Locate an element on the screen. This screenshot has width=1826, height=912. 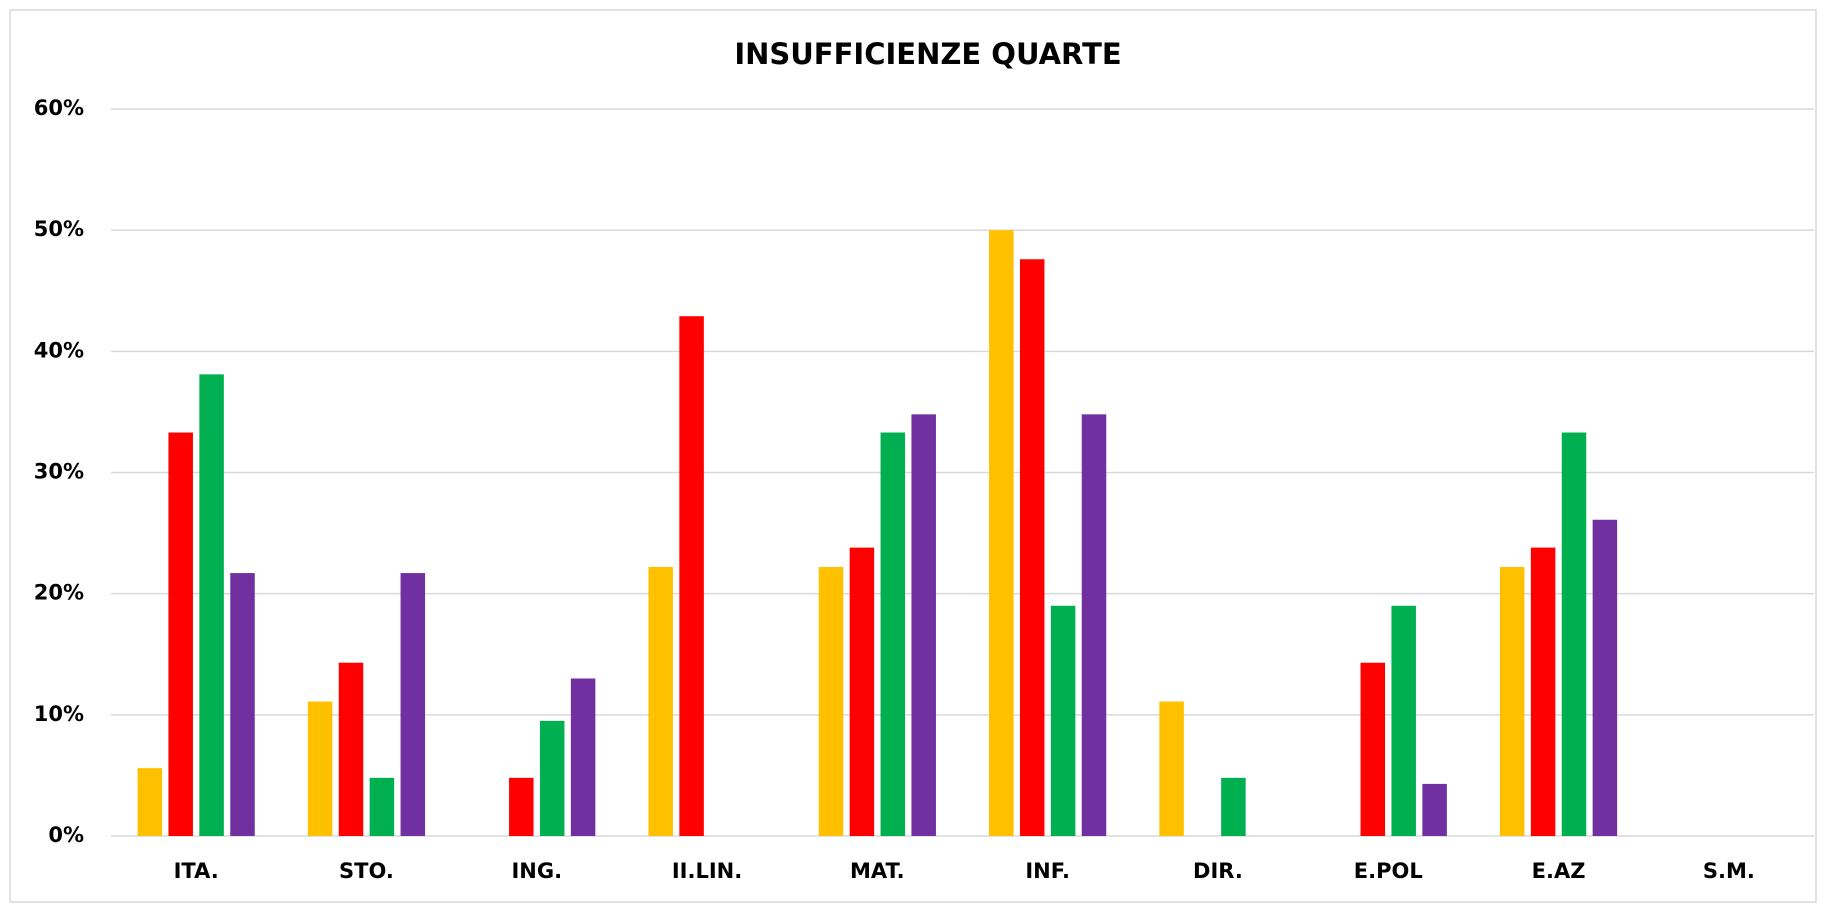
x-tick-label: ITA. is located at coordinates (196, 871).